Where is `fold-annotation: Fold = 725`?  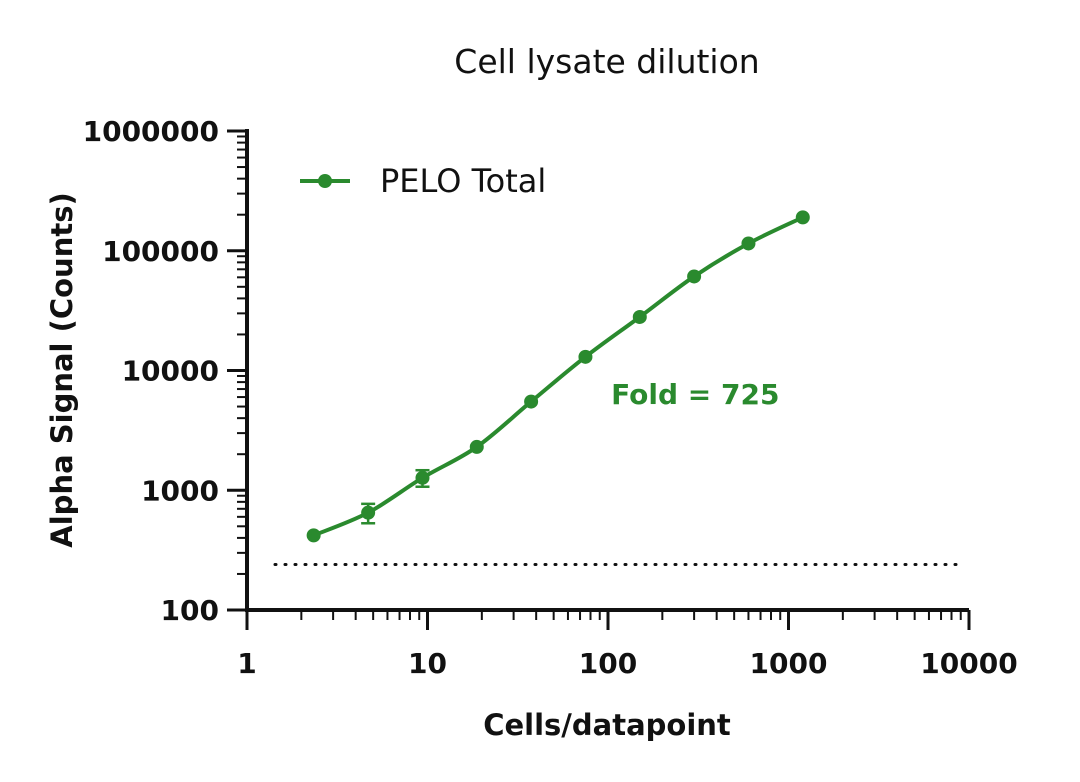 fold-annotation: Fold = 725 is located at coordinates (695, 394).